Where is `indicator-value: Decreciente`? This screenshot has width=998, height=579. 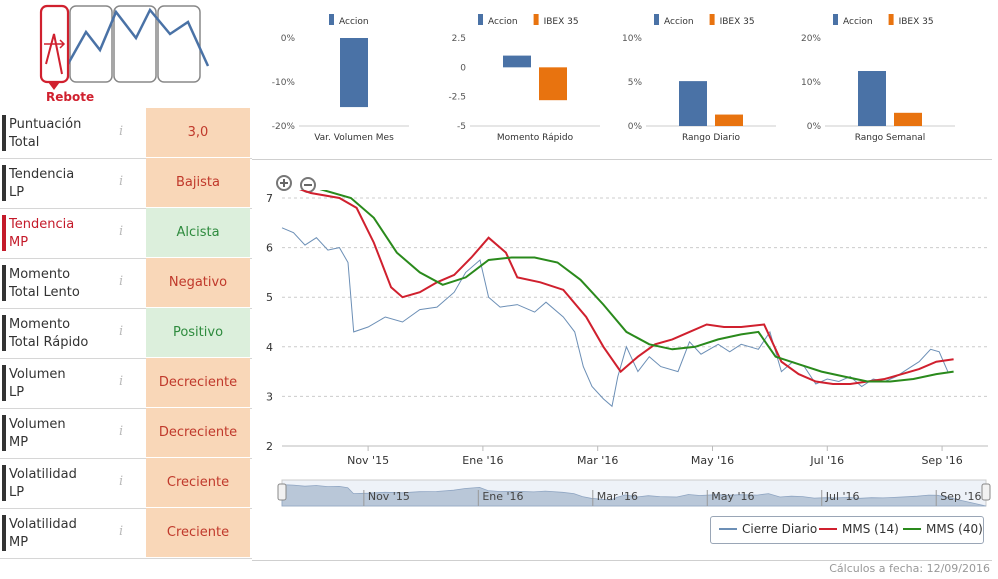 indicator-value: Decreciente is located at coordinates (198, 432).